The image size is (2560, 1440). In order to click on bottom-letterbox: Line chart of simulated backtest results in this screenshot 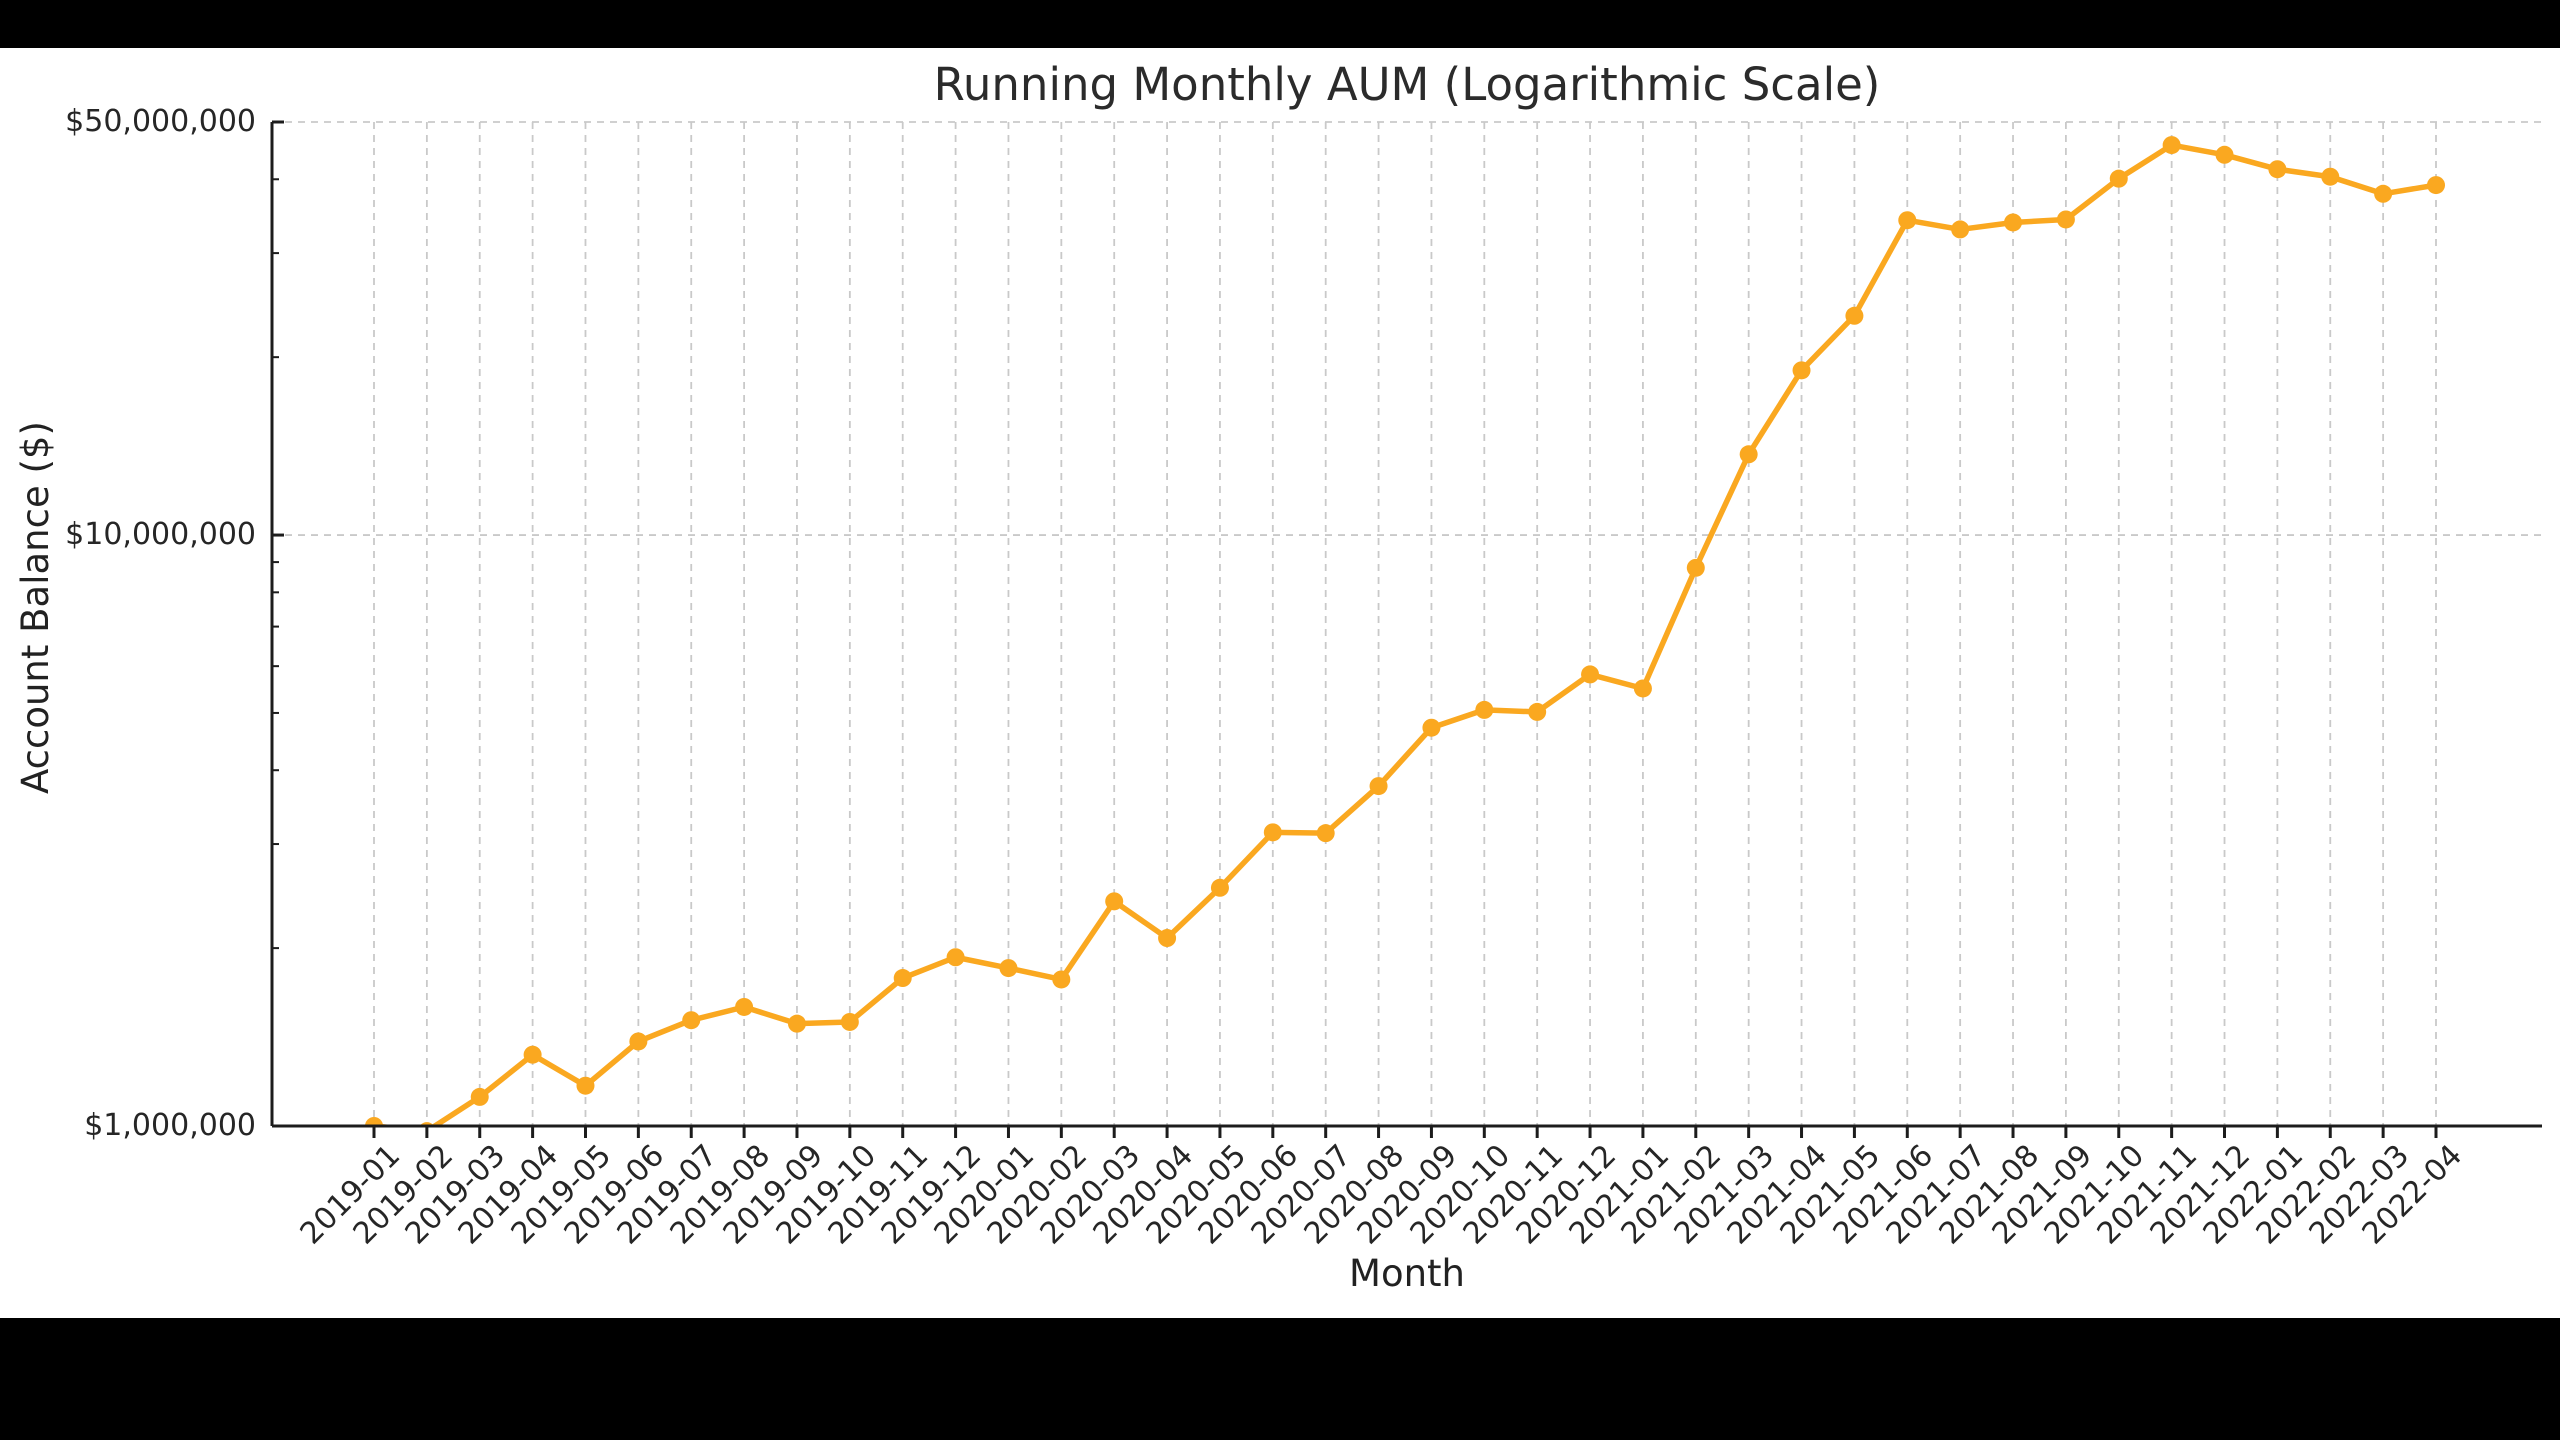, I will do `click(1280, 1379)`.